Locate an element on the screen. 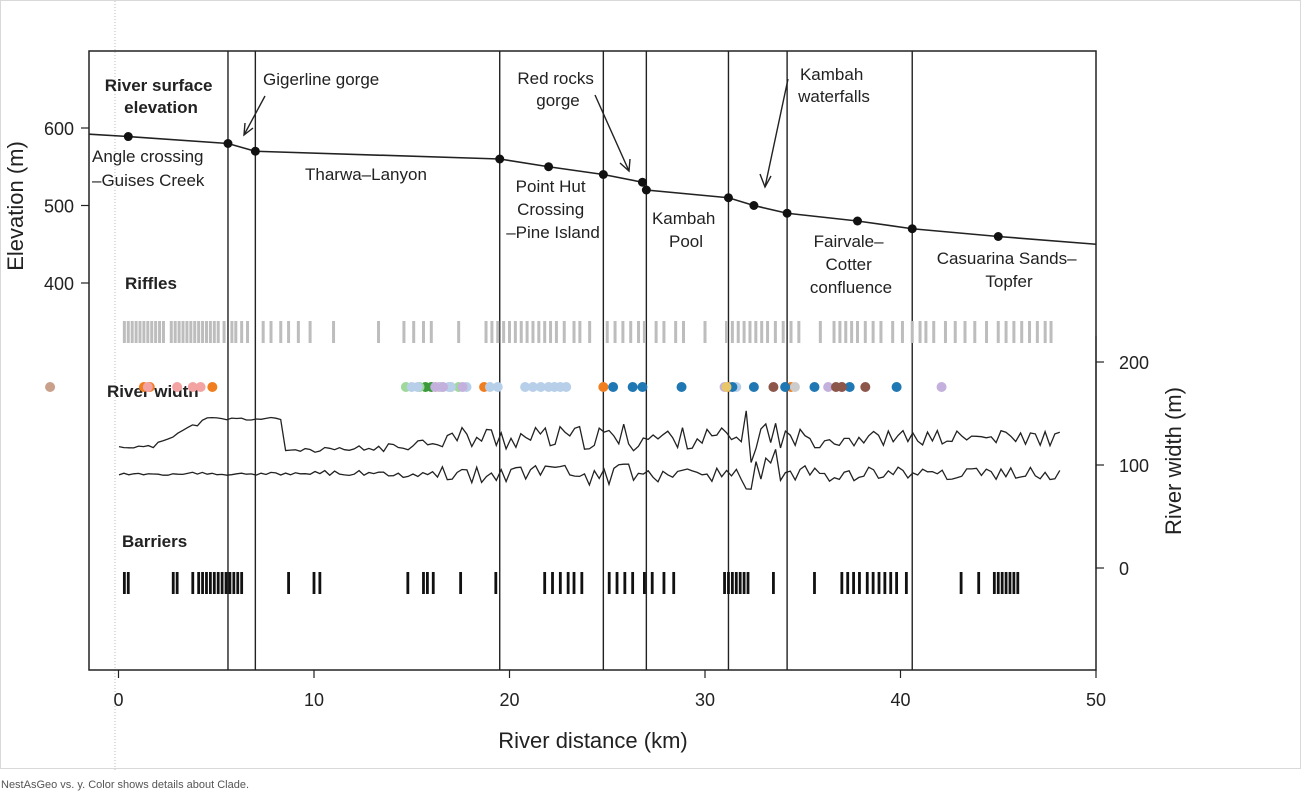 The image size is (1303, 794). barriers-label: Barriers is located at coordinates (154, 541).